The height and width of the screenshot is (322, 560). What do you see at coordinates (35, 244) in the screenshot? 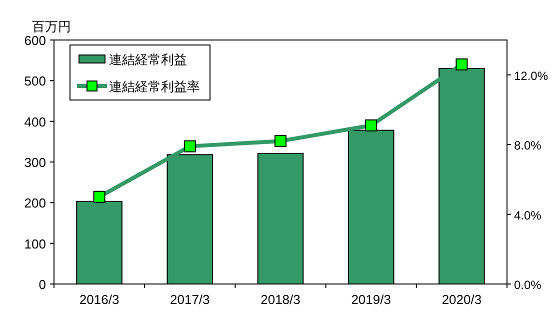
I see `y-tick-label: 100` at bounding box center [35, 244].